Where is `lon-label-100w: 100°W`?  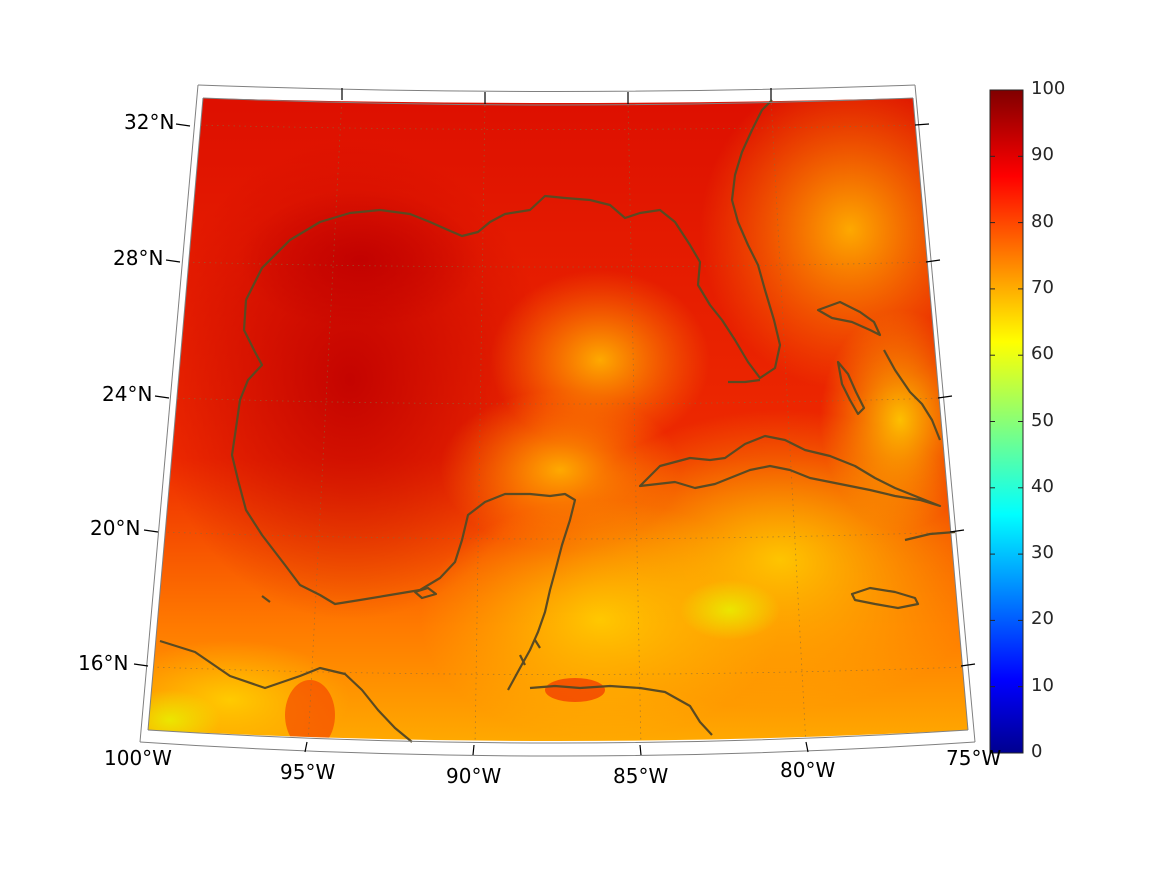
lon-label-100w: 100°W is located at coordinates (138, 758).